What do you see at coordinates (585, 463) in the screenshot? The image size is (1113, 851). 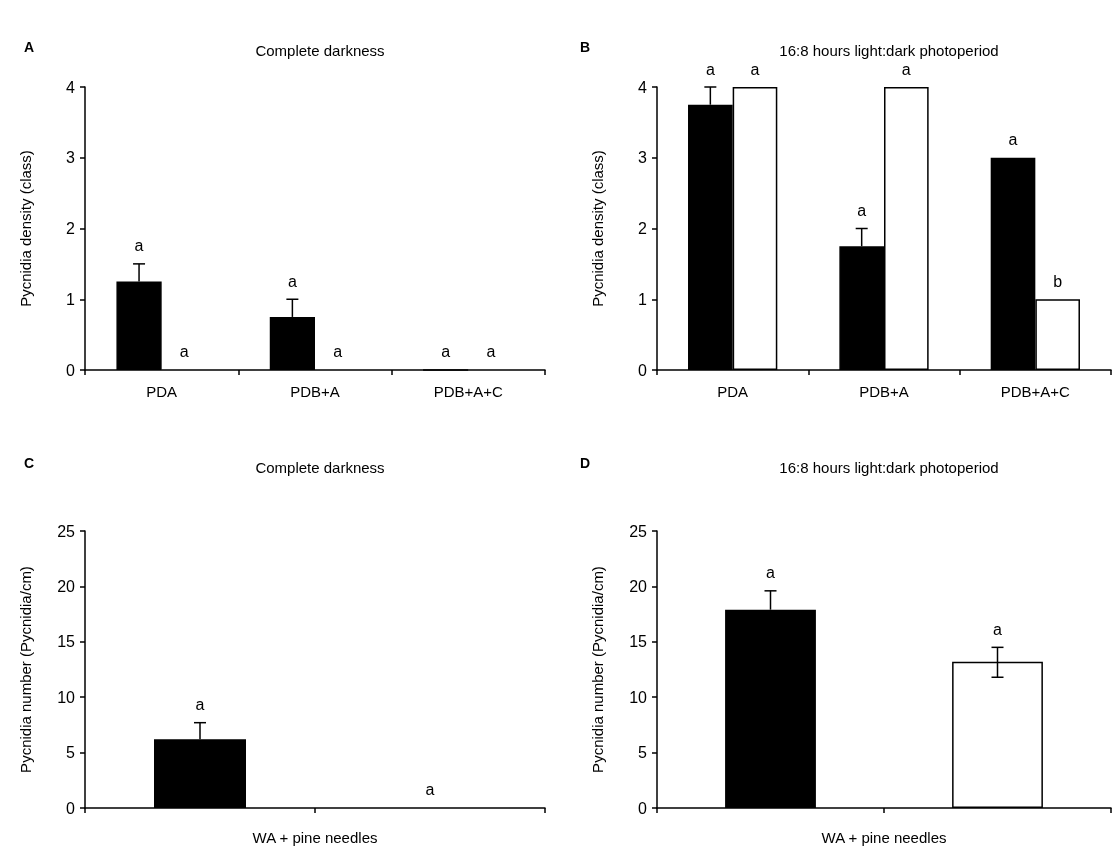 I see `text: D` at bounding box center [585, 463].